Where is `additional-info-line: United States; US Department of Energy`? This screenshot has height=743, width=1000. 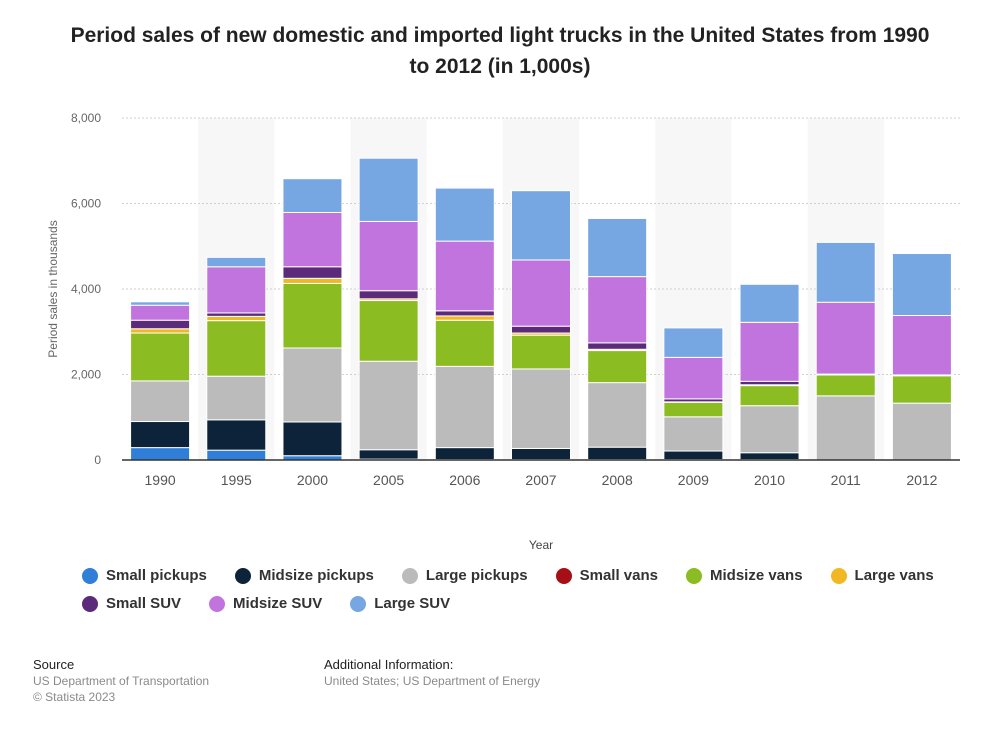 additional-info-line: United States; US Department of Energy is located at coordinates (432, 681).